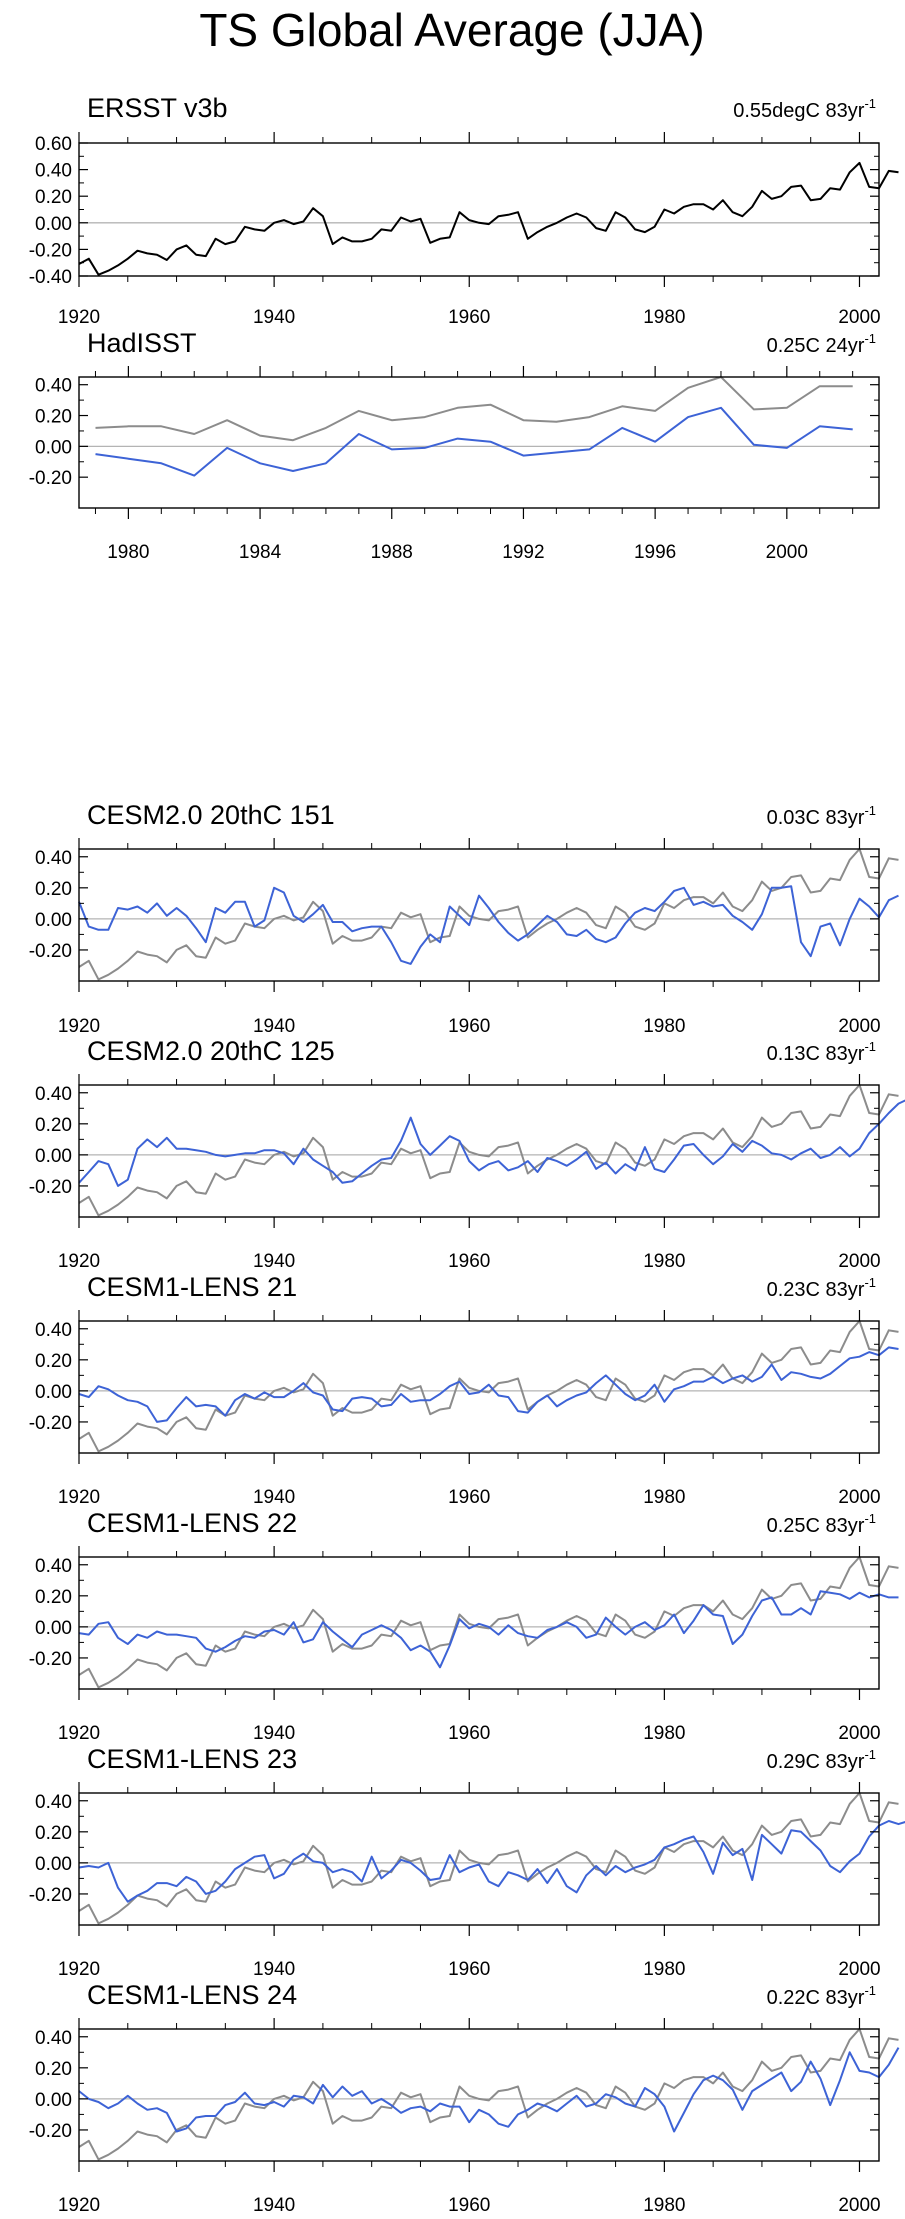 This screenshot has width=905, height=2219. What do you see at coordinates (192, 1287) in the screenshot?
I see `panel-title: CESM1-LENS 21` at bounding box center [192, 1287].